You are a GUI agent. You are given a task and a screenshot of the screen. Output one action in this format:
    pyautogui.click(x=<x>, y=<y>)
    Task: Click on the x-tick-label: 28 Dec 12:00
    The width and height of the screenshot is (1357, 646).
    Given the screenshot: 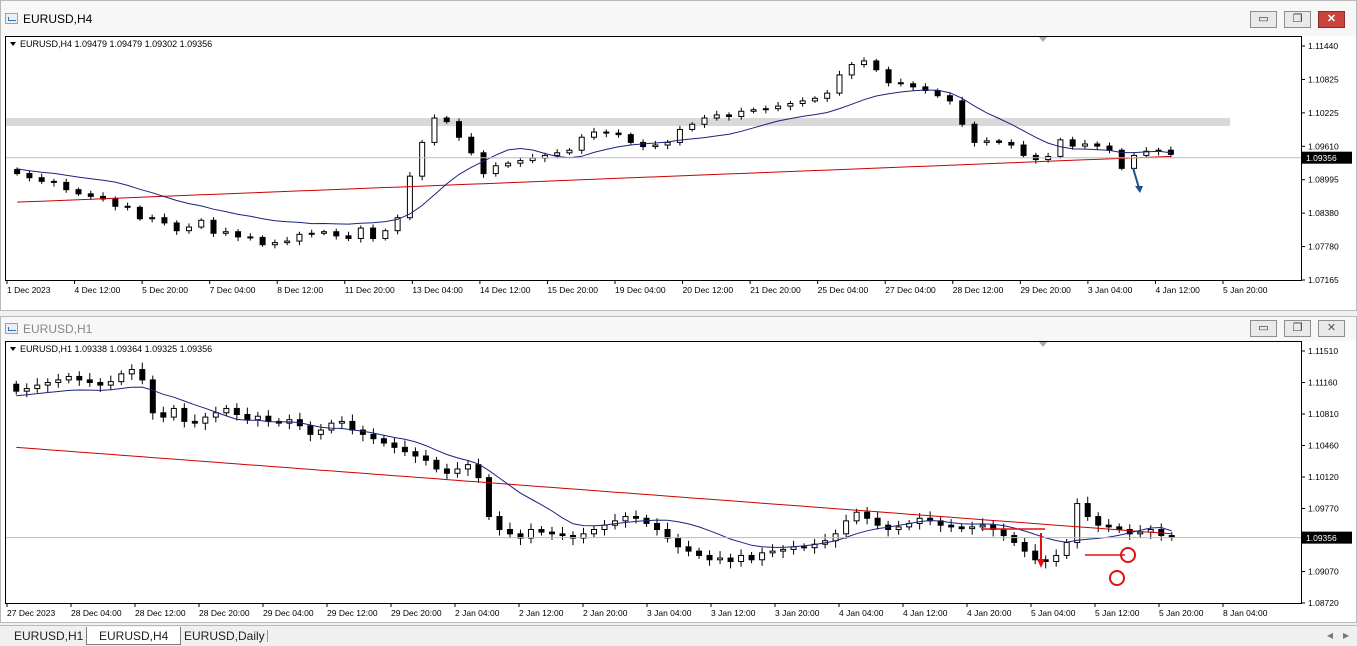 What is the action you would take?
    pyautogui.click(x=978, y=290)
    